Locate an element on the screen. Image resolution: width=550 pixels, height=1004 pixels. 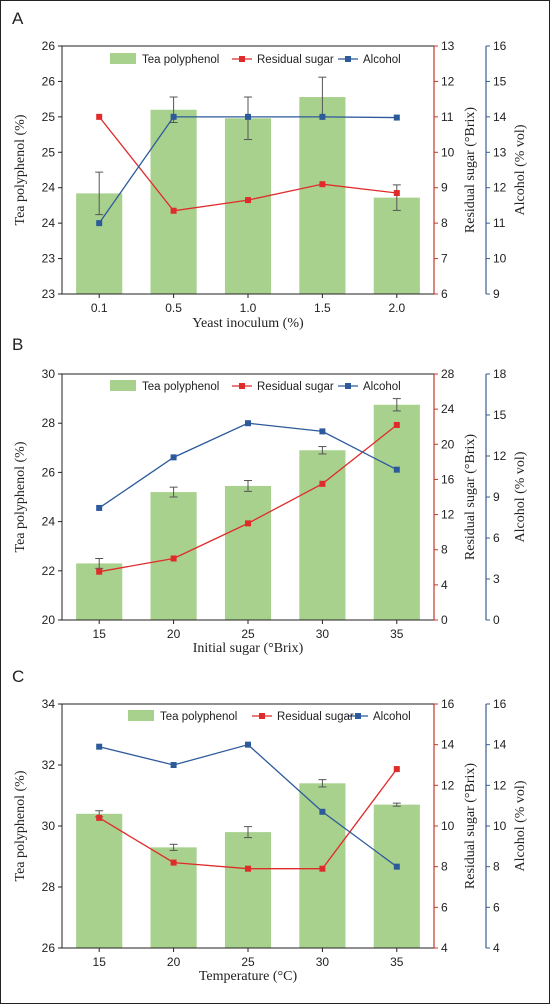
panel-label-b: B is located at coordinates (17, 344).